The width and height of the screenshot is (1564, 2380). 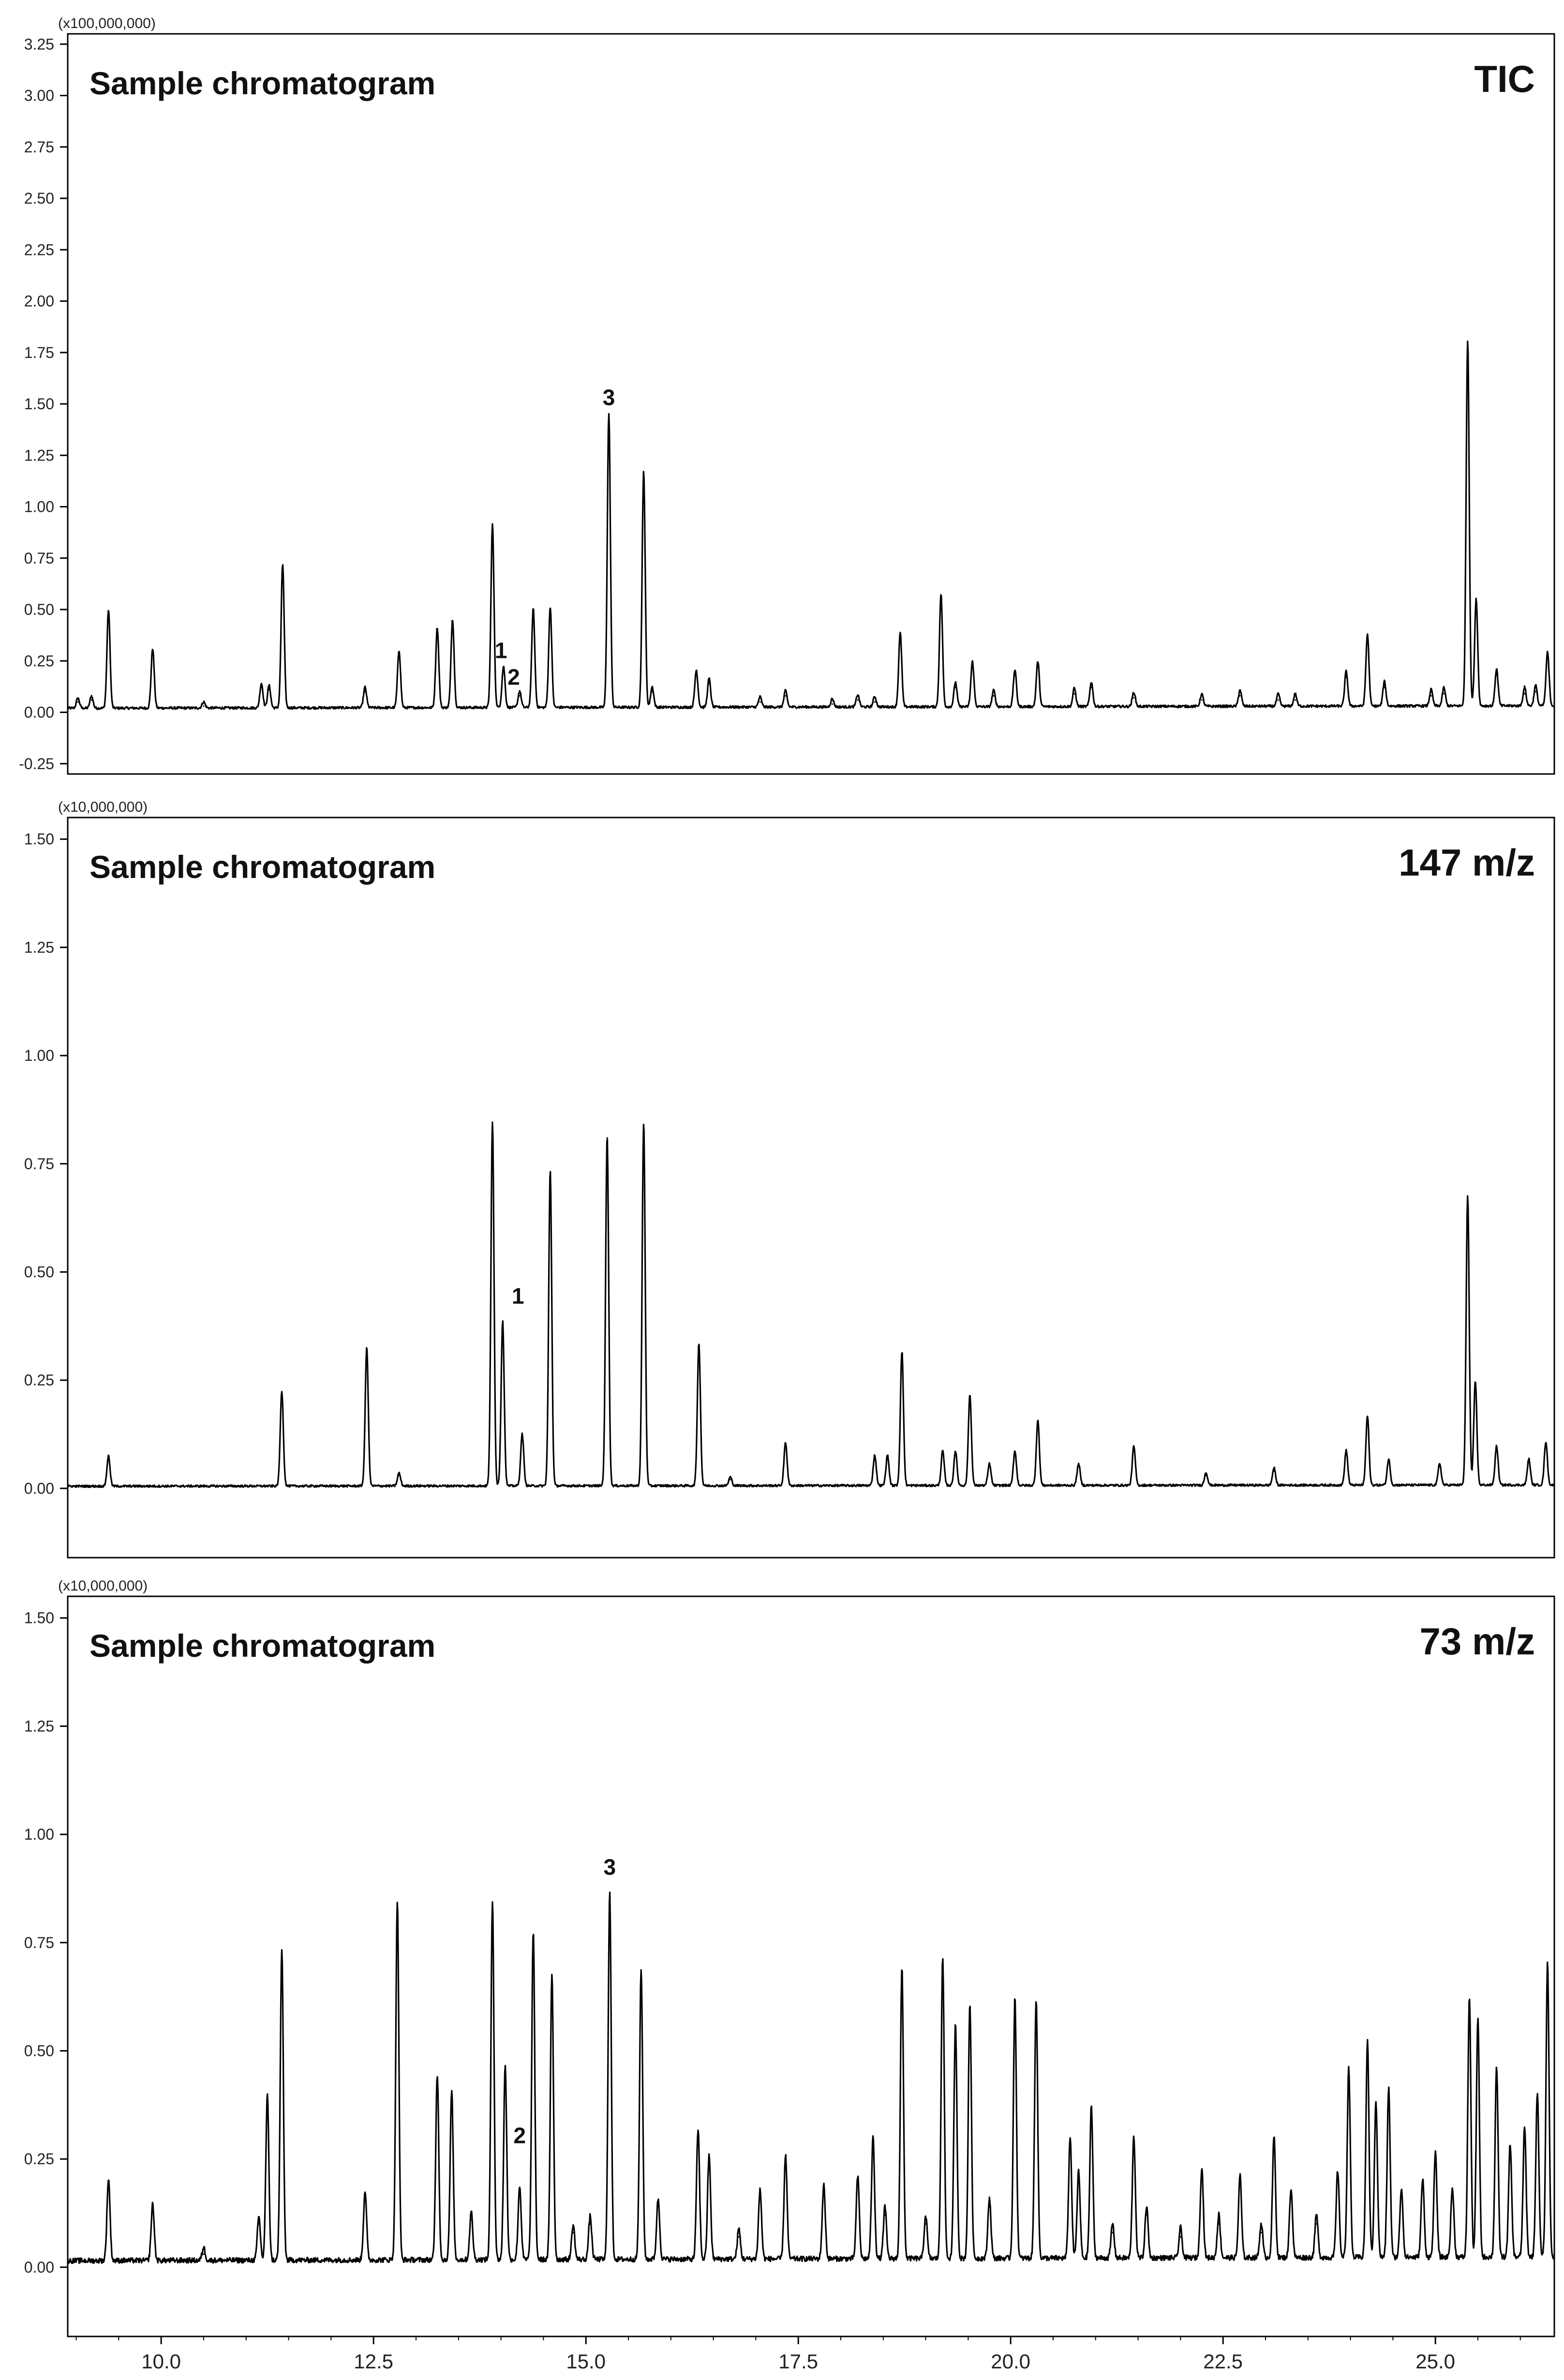 I want to click on x-tick-label: 17.5, so click(x=798, y=2362).